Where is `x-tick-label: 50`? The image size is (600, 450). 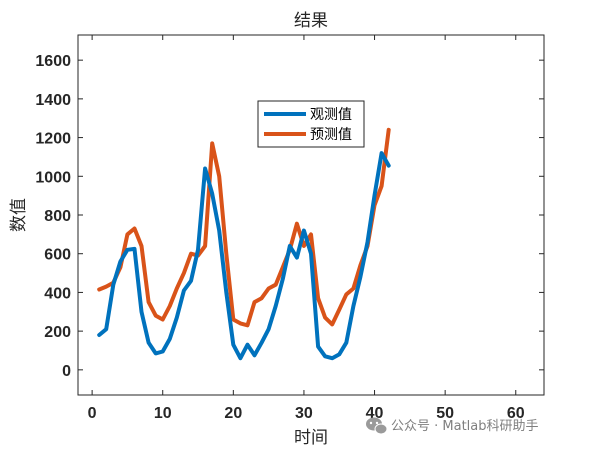
x-tick-label: 50 is located at coordinates (445, 413).